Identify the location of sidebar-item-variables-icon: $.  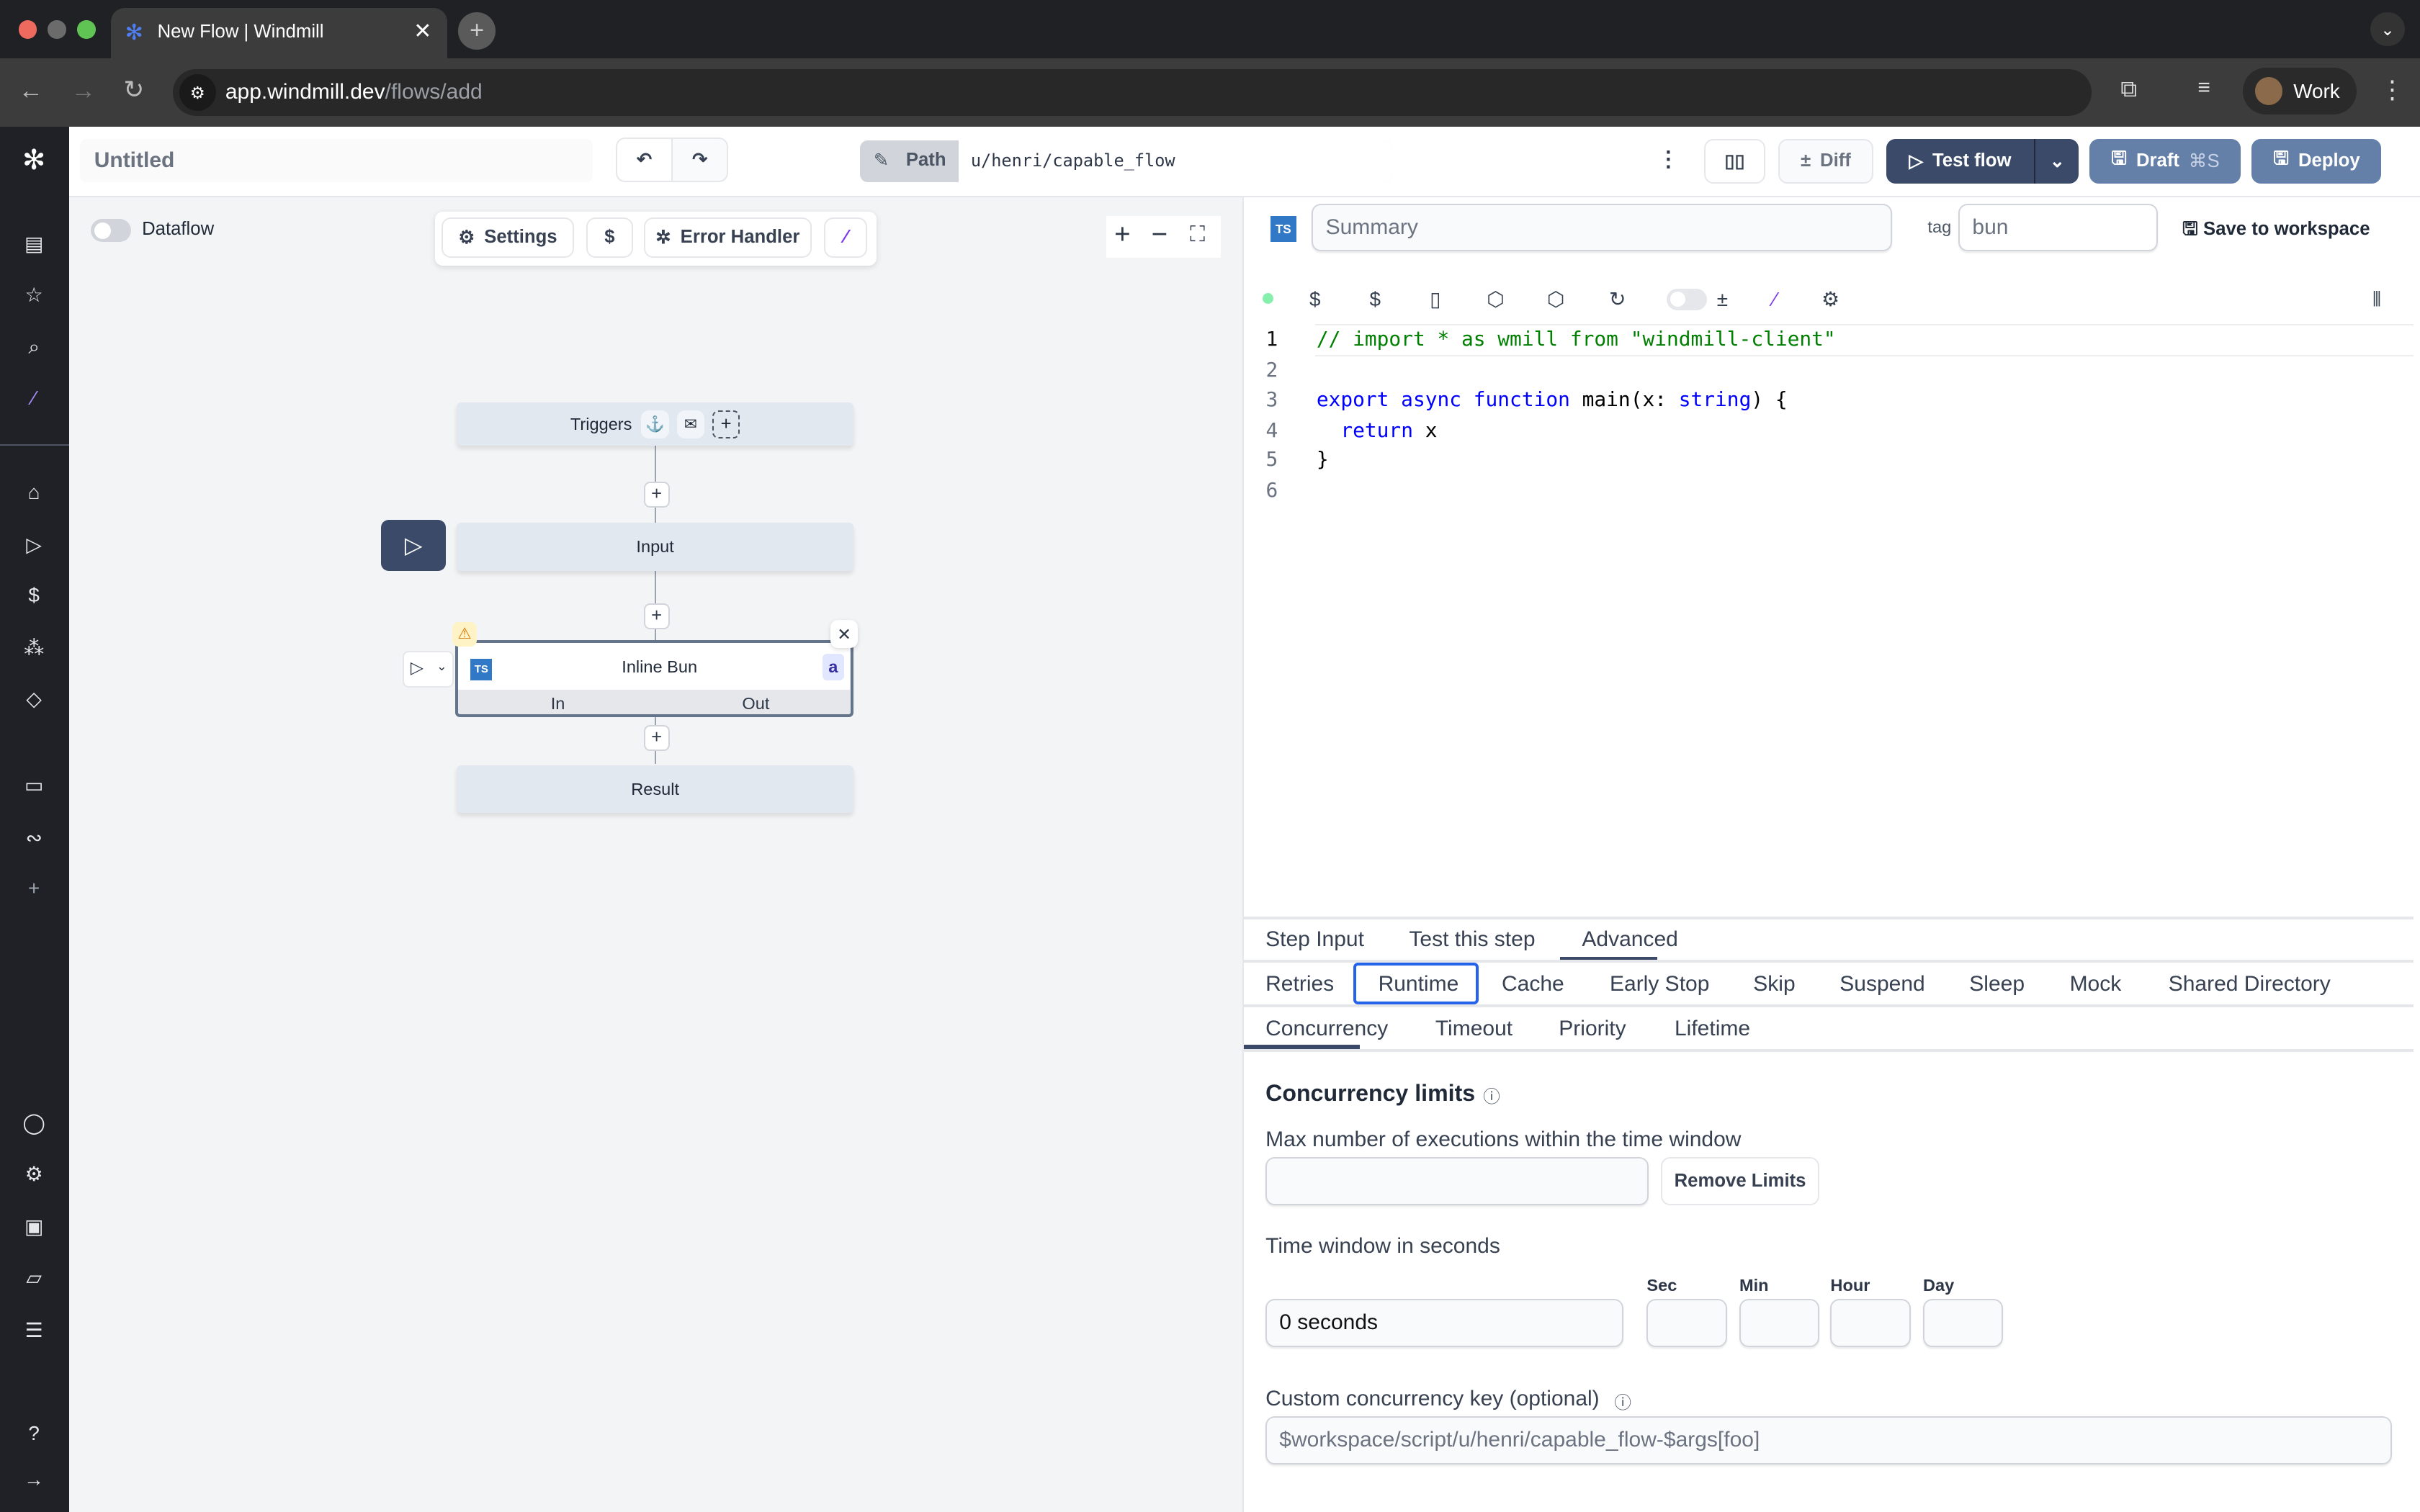
(34, 595).